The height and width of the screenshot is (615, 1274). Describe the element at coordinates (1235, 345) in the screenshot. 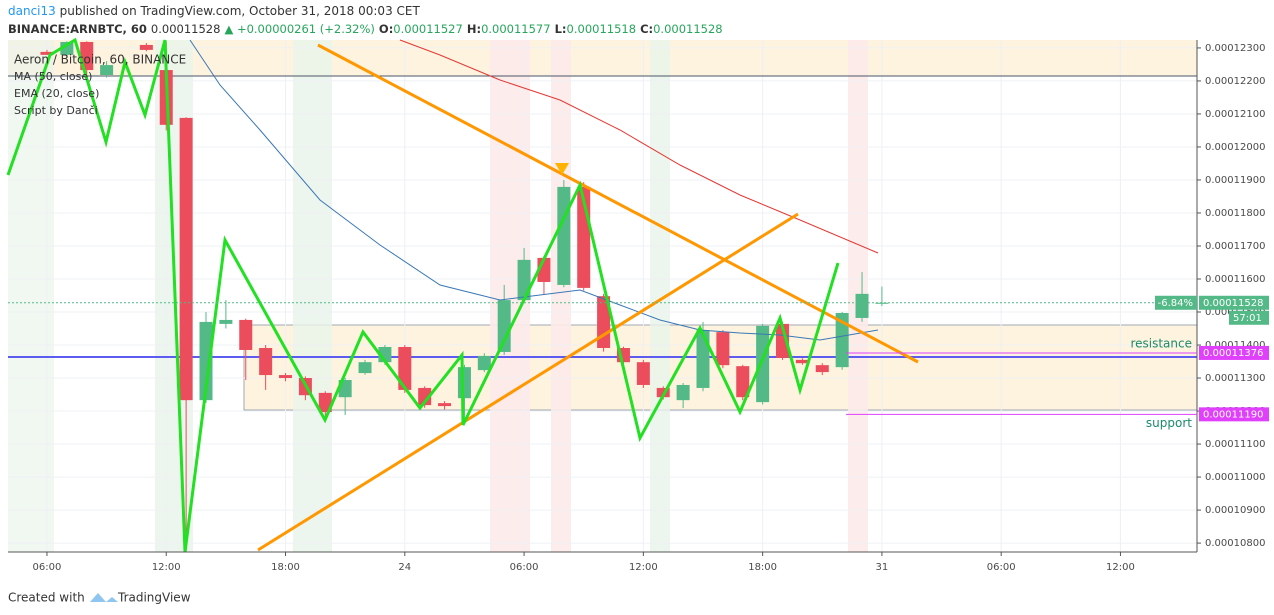

I see `y-tick-label: 0.00011400` at that location.